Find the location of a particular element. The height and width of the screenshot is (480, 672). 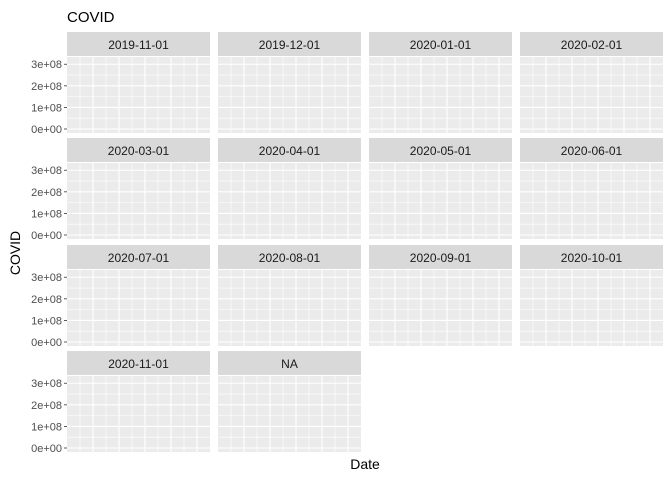

facet-panel: 2020-11-01 0e+00 1e+08 2e+08 3e+08 is located at coordinates (120, 403).